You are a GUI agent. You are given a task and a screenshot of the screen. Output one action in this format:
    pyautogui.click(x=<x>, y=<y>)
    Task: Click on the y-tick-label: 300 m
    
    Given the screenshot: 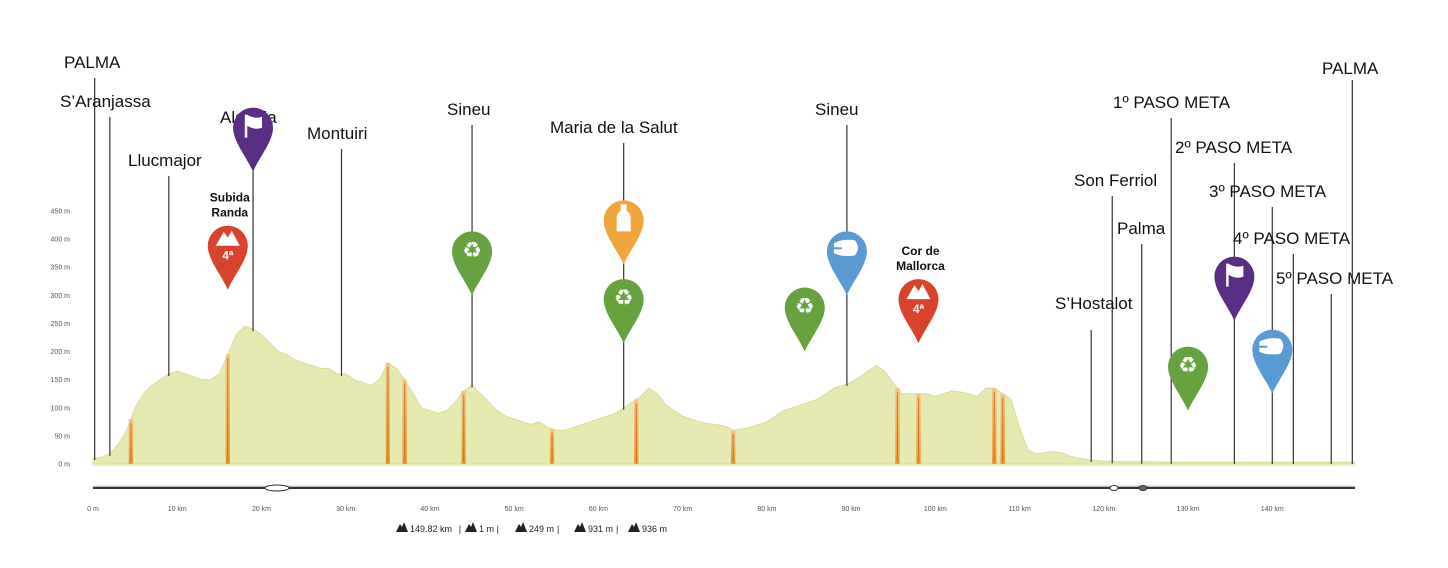 What is the action you would take?
    pyautogui.click(x=61, y=296)
    